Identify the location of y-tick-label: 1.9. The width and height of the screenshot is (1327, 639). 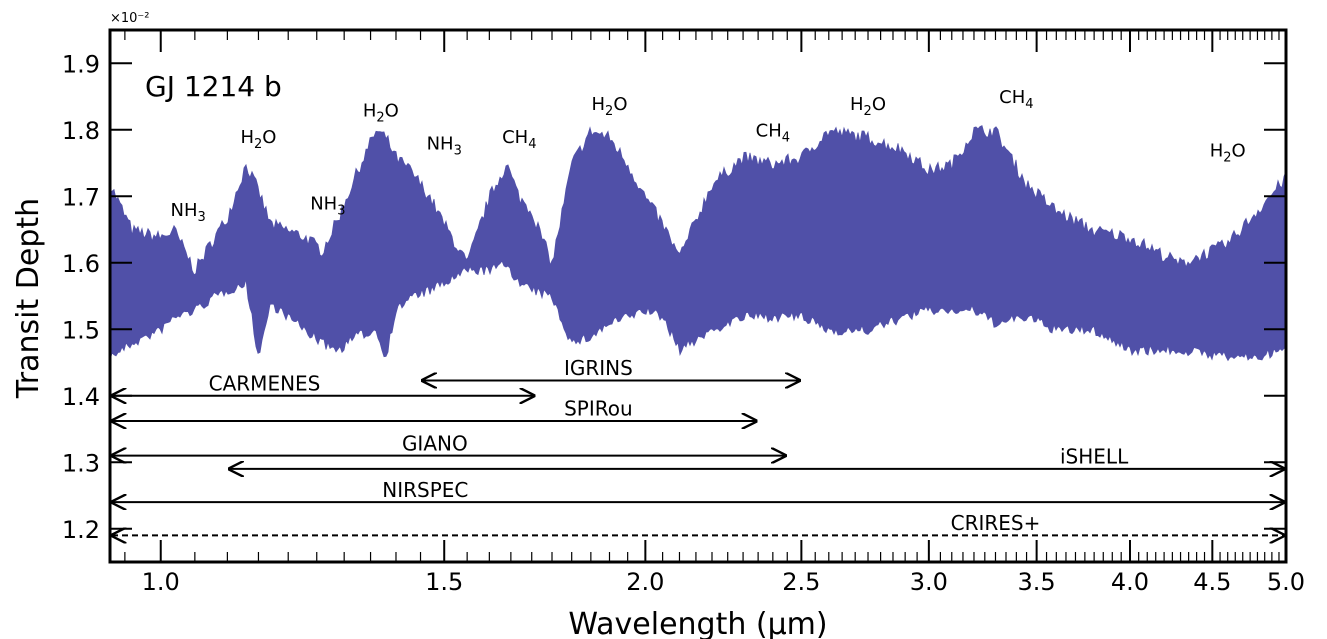
(81, 64).